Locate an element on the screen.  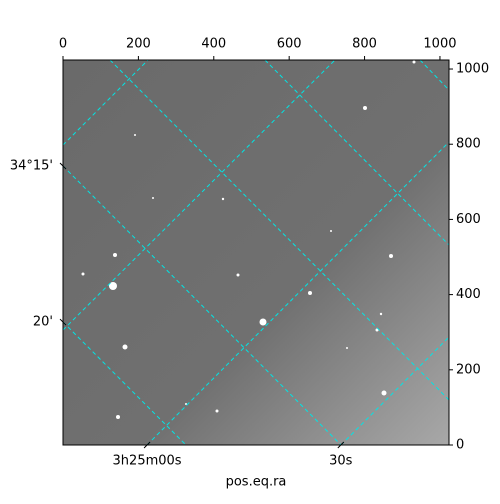
y-tick-label: 1000 is located at coordinates (472, 69).